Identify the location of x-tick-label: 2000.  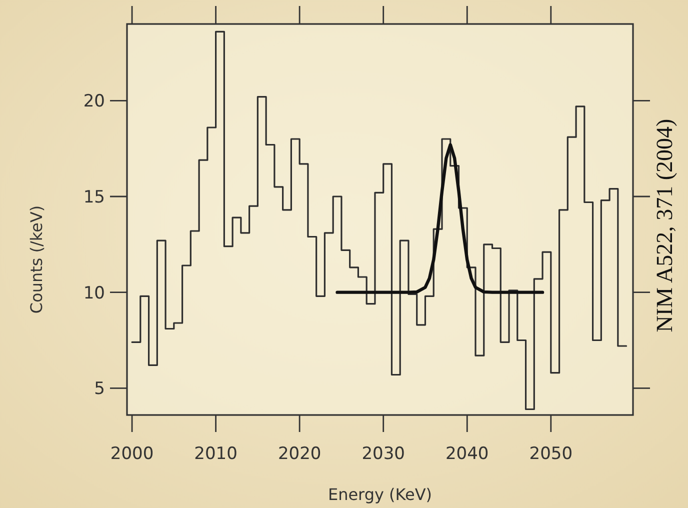
(132, 454).